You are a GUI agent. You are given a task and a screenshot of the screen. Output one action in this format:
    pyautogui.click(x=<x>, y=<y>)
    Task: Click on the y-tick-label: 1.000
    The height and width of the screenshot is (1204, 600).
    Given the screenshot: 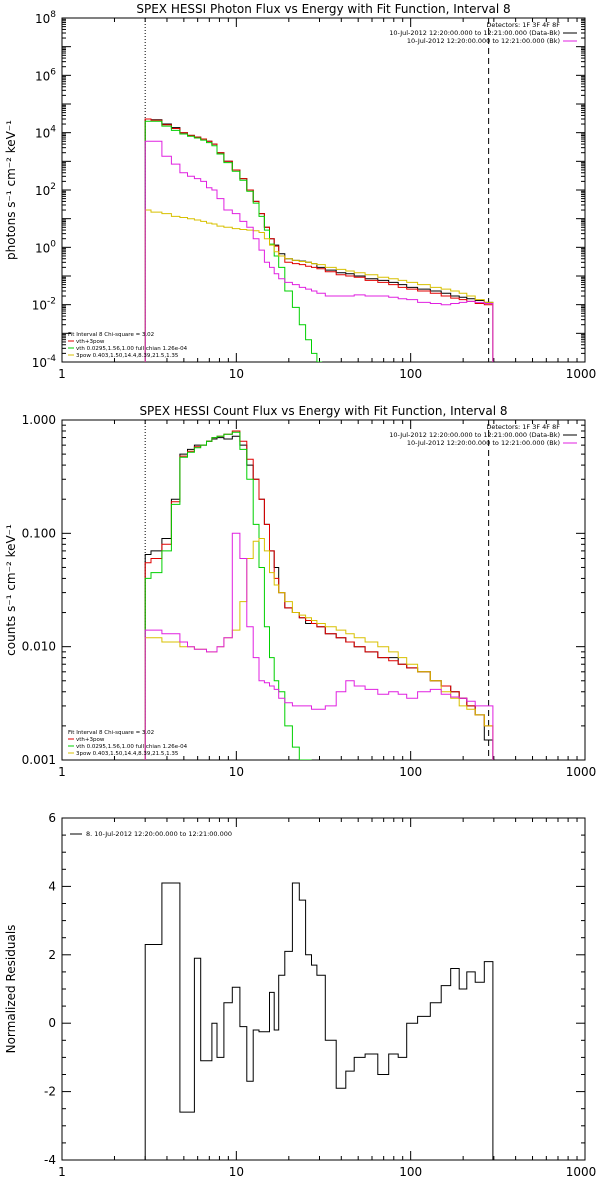 What is the action you would take?
    pyautogui.click(x=39, y=420)
    